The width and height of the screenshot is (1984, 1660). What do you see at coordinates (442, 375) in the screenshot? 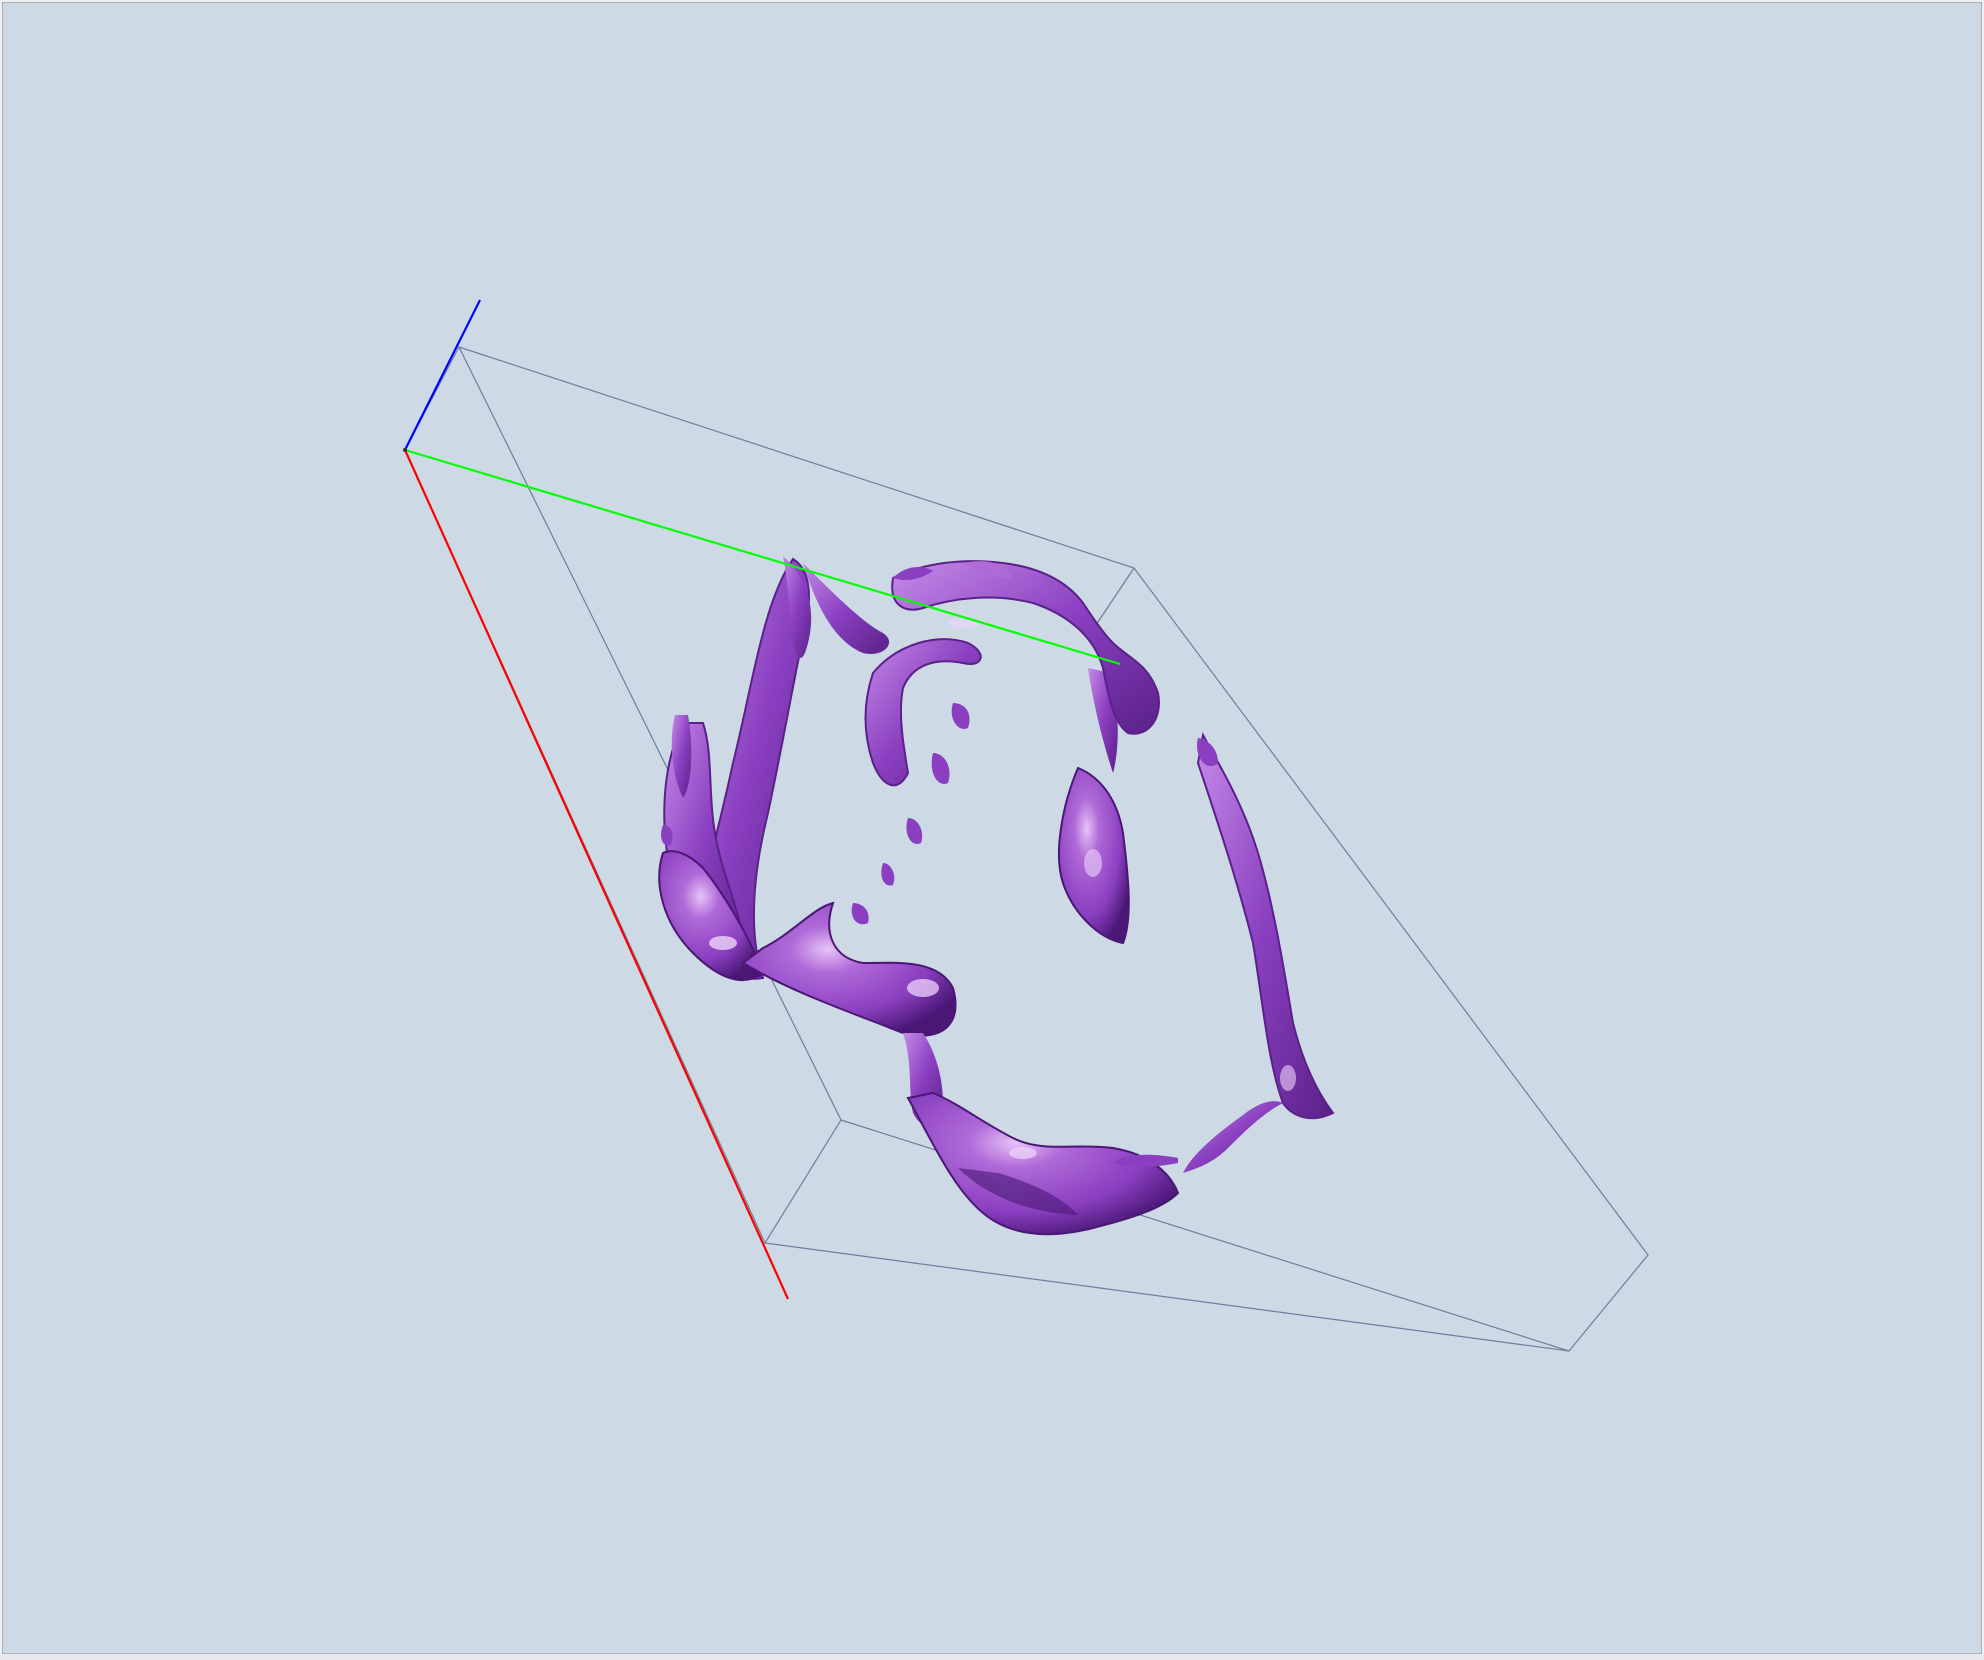
I see `z-axis` at bounding box center [442, 375].